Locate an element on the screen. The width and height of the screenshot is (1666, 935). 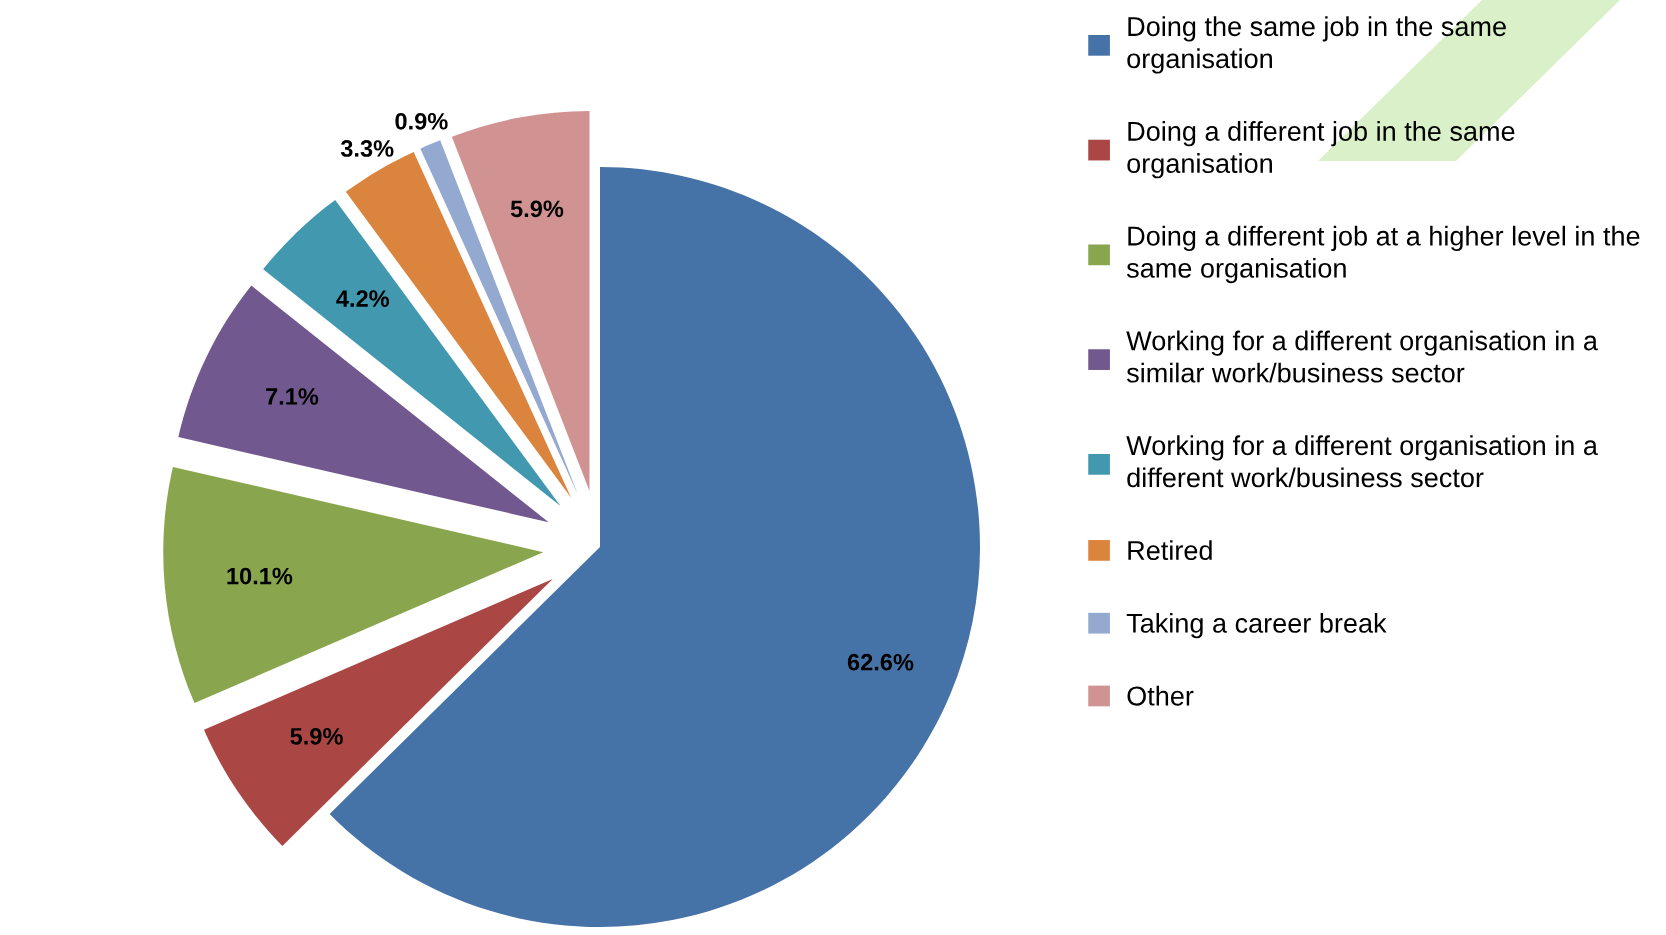
legend-label: Taking a career break is located at coordinates (1256, 625).